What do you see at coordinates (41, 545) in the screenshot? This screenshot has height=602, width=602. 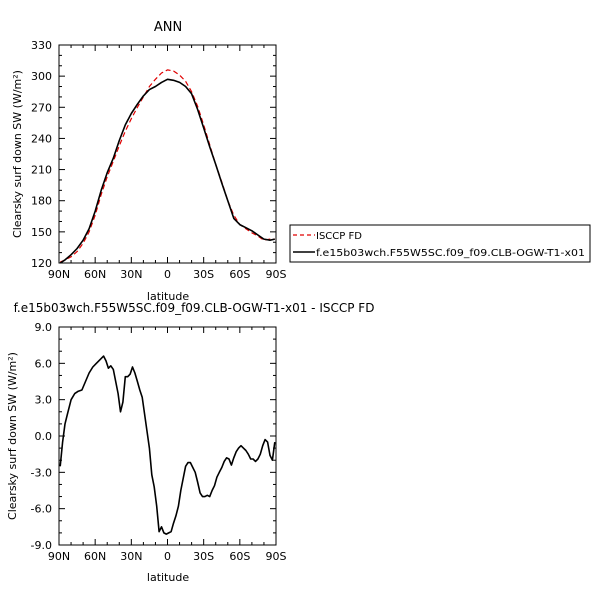 I see `bot1-ytick-label: -9.0` at bounding box center [41, 545].